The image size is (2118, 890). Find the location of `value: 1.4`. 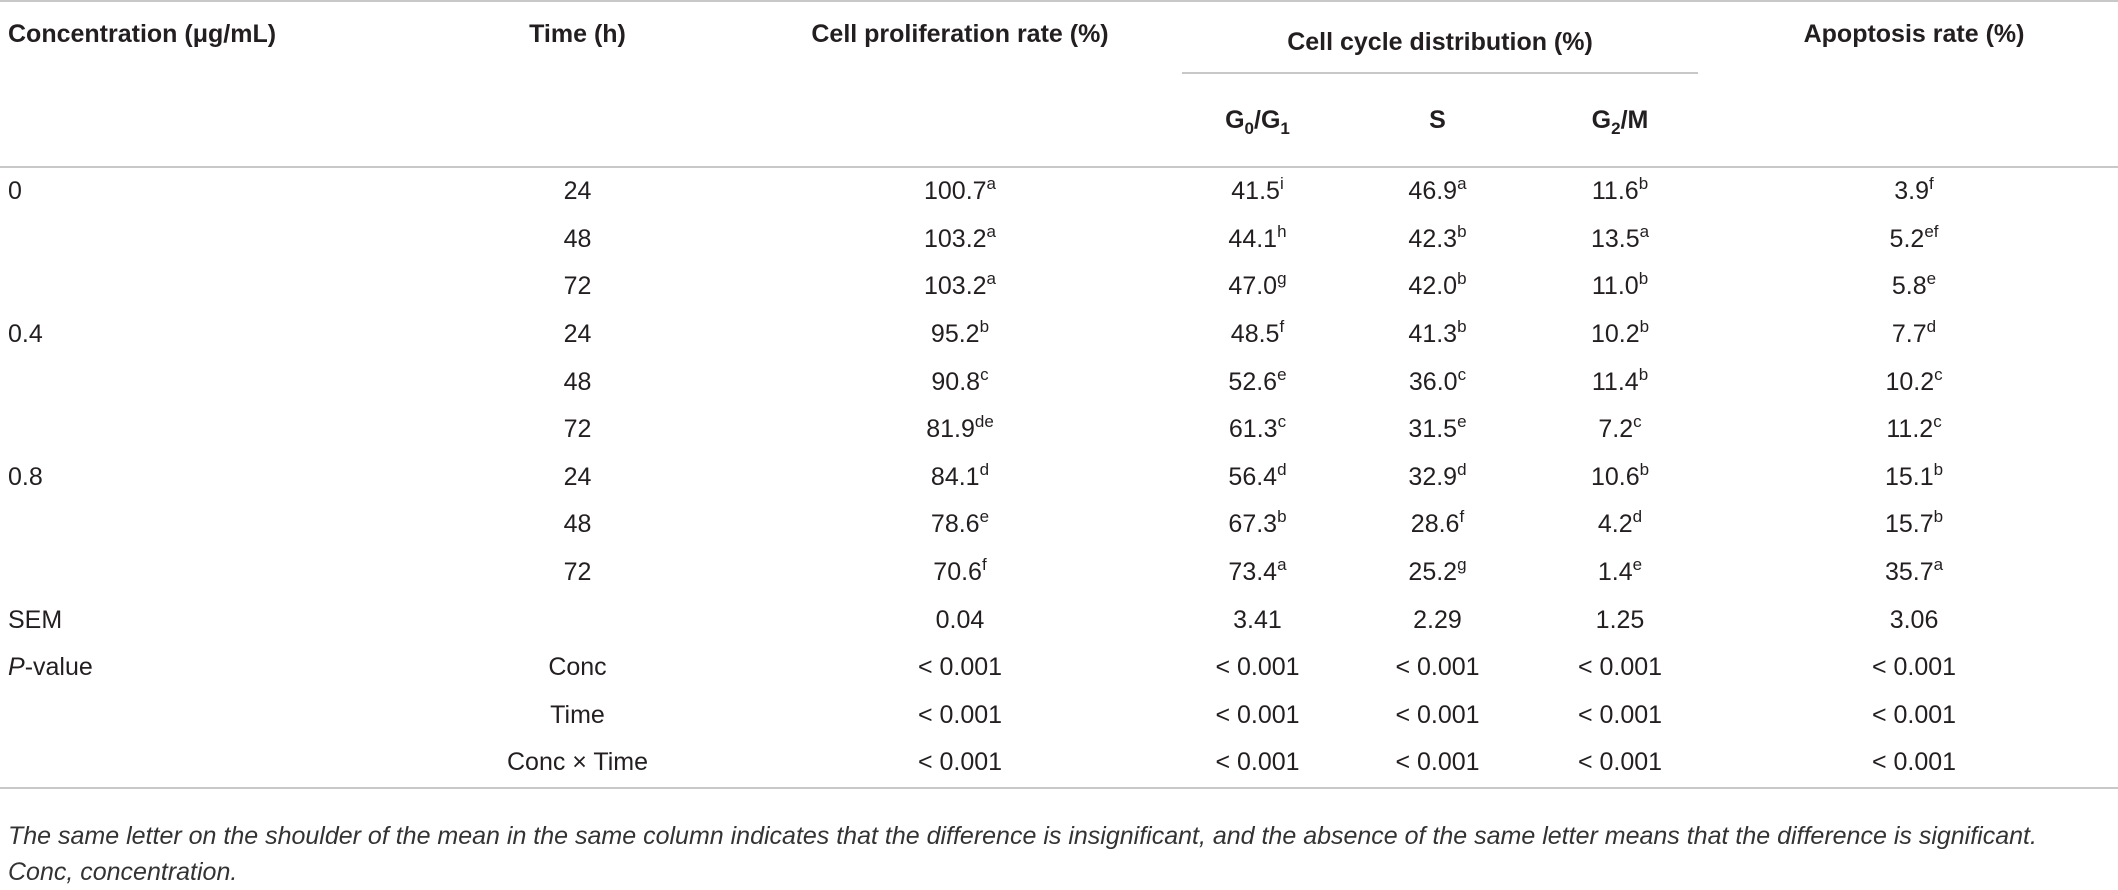

value: 1.4 is located at coordinates (1615, 572).